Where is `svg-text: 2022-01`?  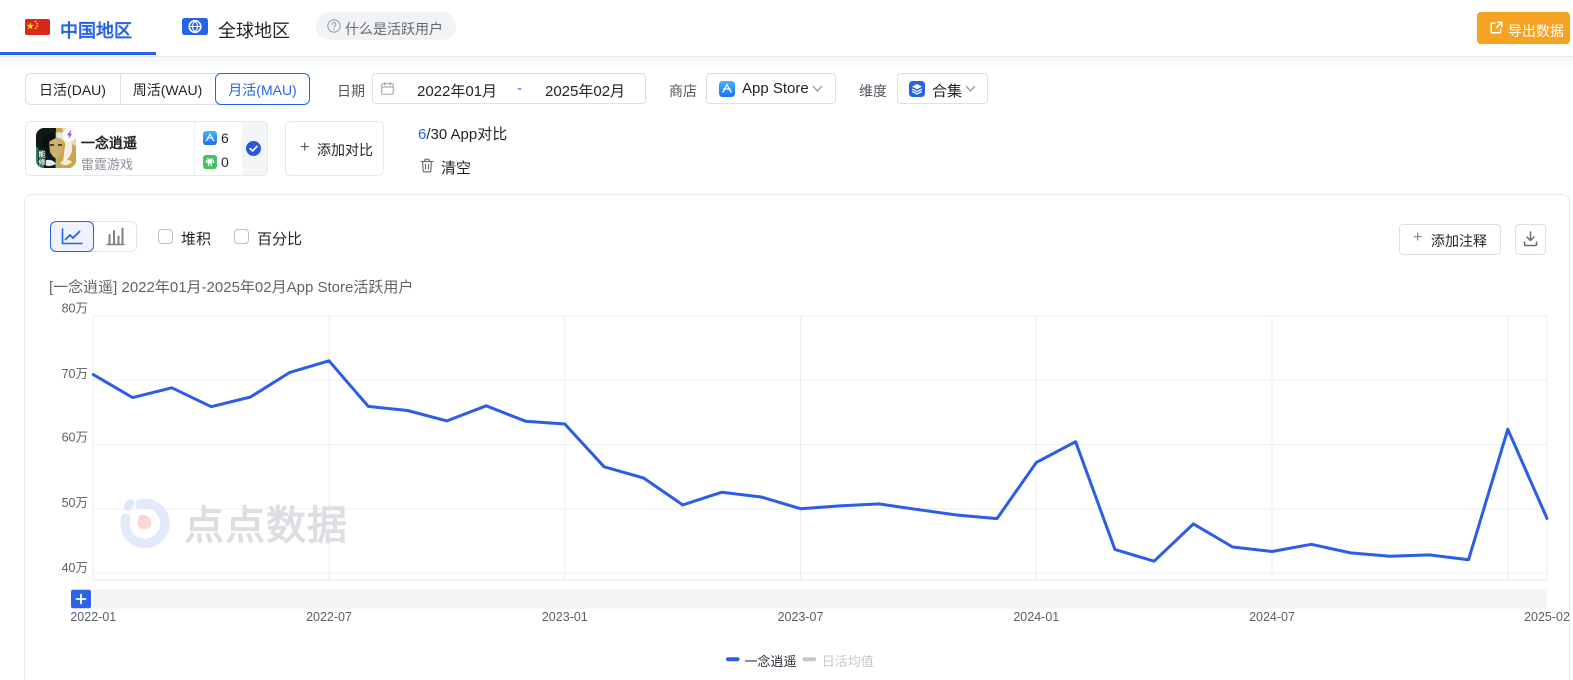
svg-text: 2022-01 is located at coordinates (93, 617).